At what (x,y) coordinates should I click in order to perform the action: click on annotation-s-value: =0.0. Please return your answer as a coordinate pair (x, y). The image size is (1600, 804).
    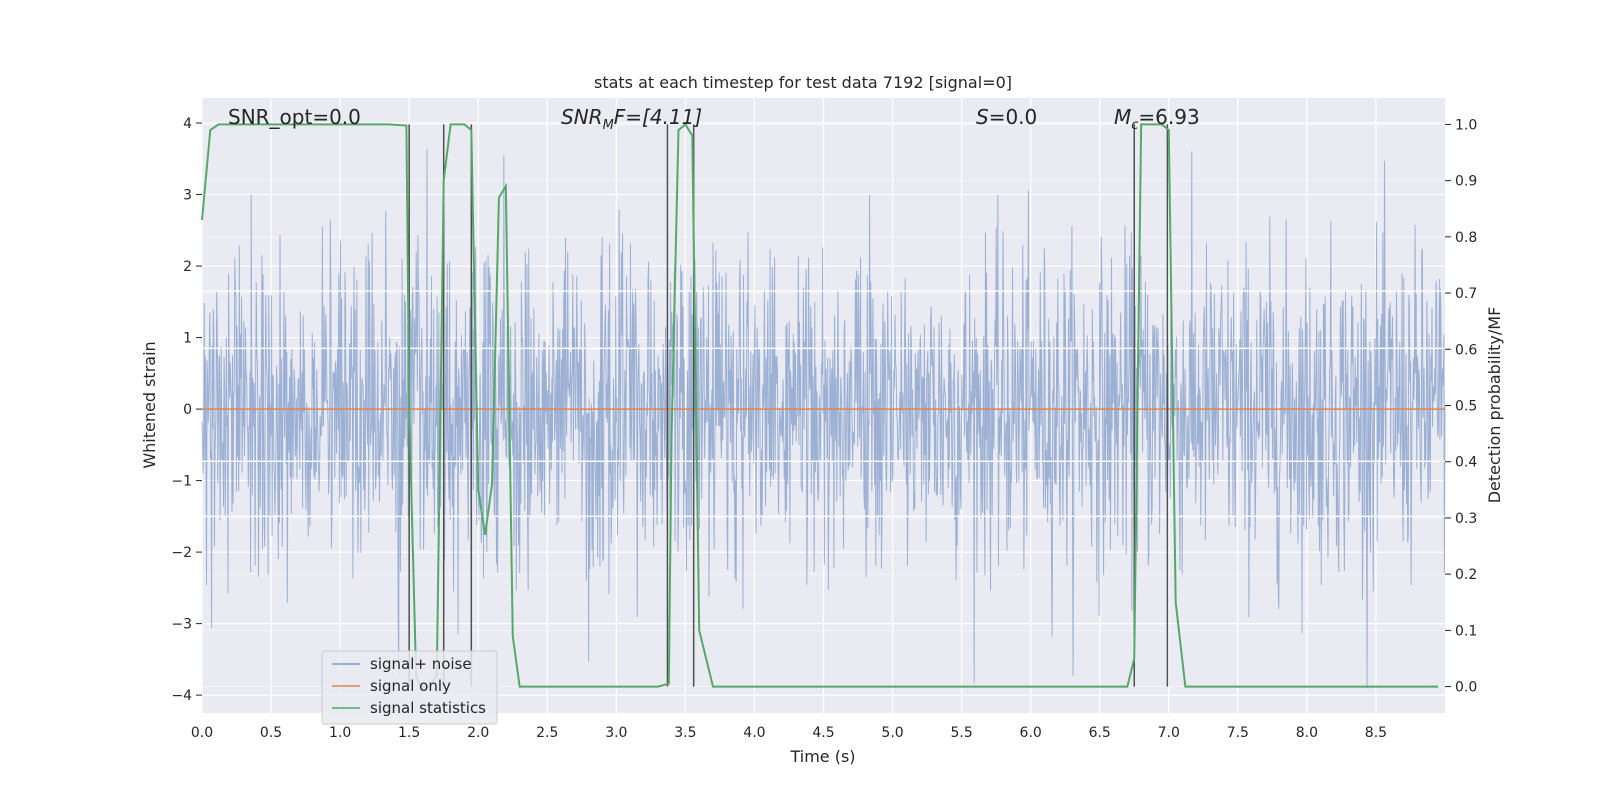
    Looking at the image, I should click on (1013, 117).